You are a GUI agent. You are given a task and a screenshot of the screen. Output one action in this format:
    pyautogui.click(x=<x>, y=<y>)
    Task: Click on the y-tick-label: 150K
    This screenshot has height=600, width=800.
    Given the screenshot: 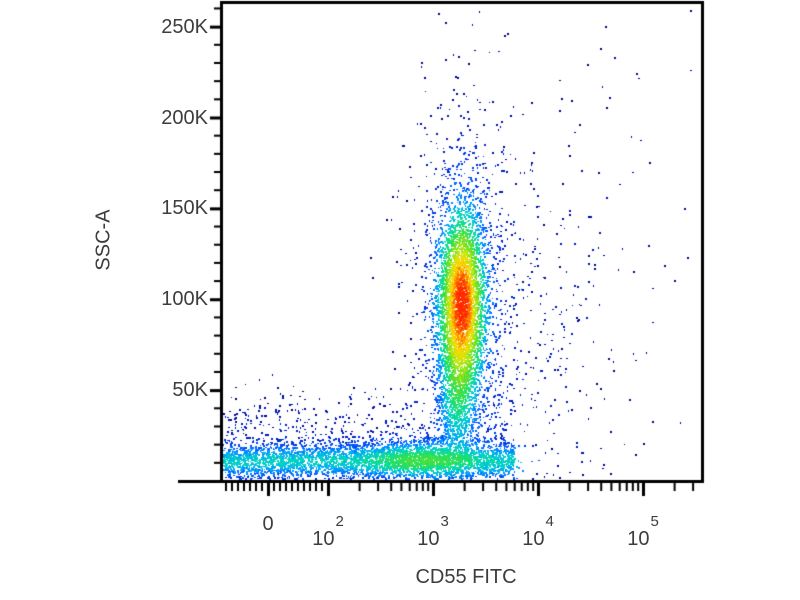 What is the action you would take?
    pyautogui.click(x=184, y=208)
    